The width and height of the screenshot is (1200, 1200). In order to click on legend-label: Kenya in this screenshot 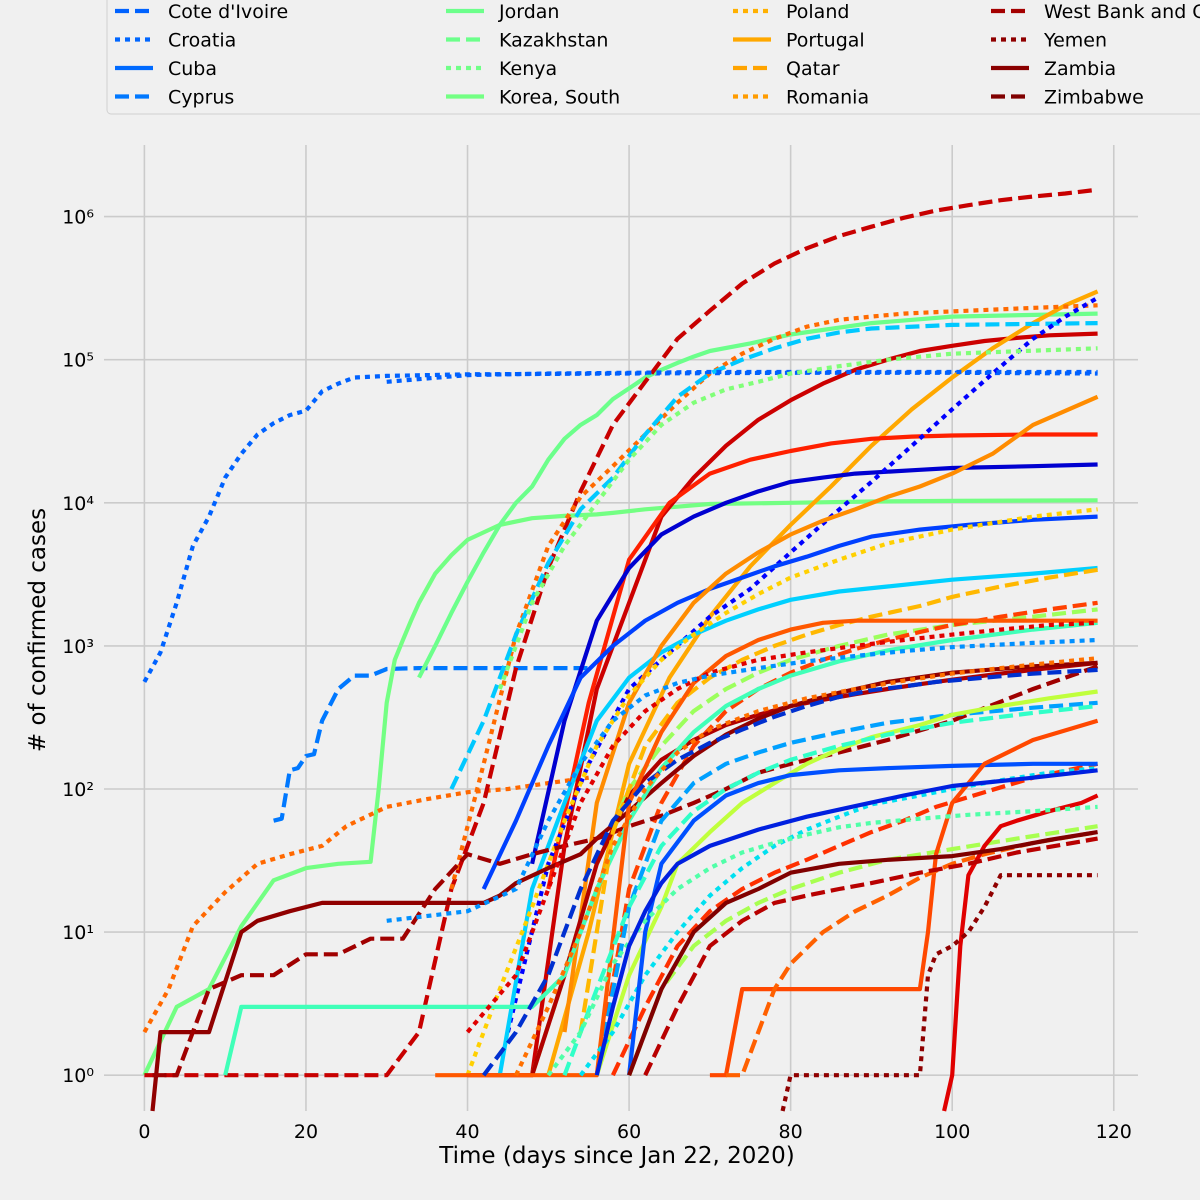, I will do `click(528, 69)`.